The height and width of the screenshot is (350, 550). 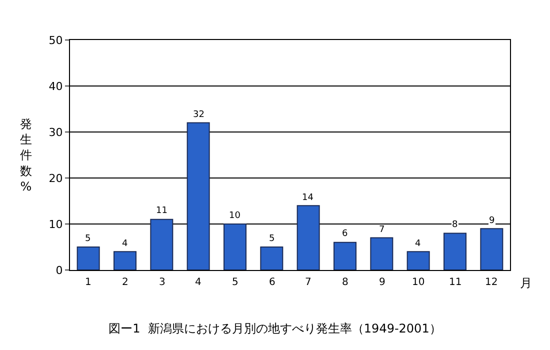 I want to click on y-tick-label: 10, so click(x=55, y=224).